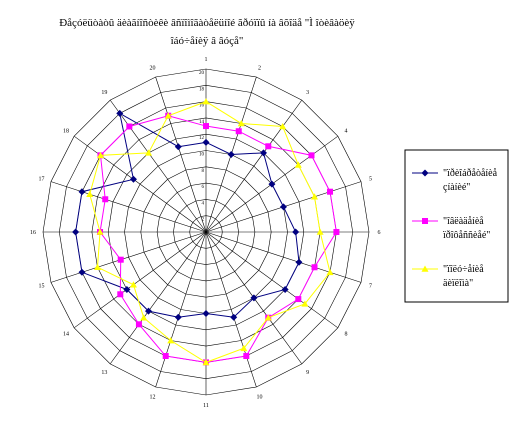 This screenshot has height=438, width=519. What do you see at coordinates (153, 68) in the screenshot?
I see `spoke-label: 20` at bounding box center [153, 68].